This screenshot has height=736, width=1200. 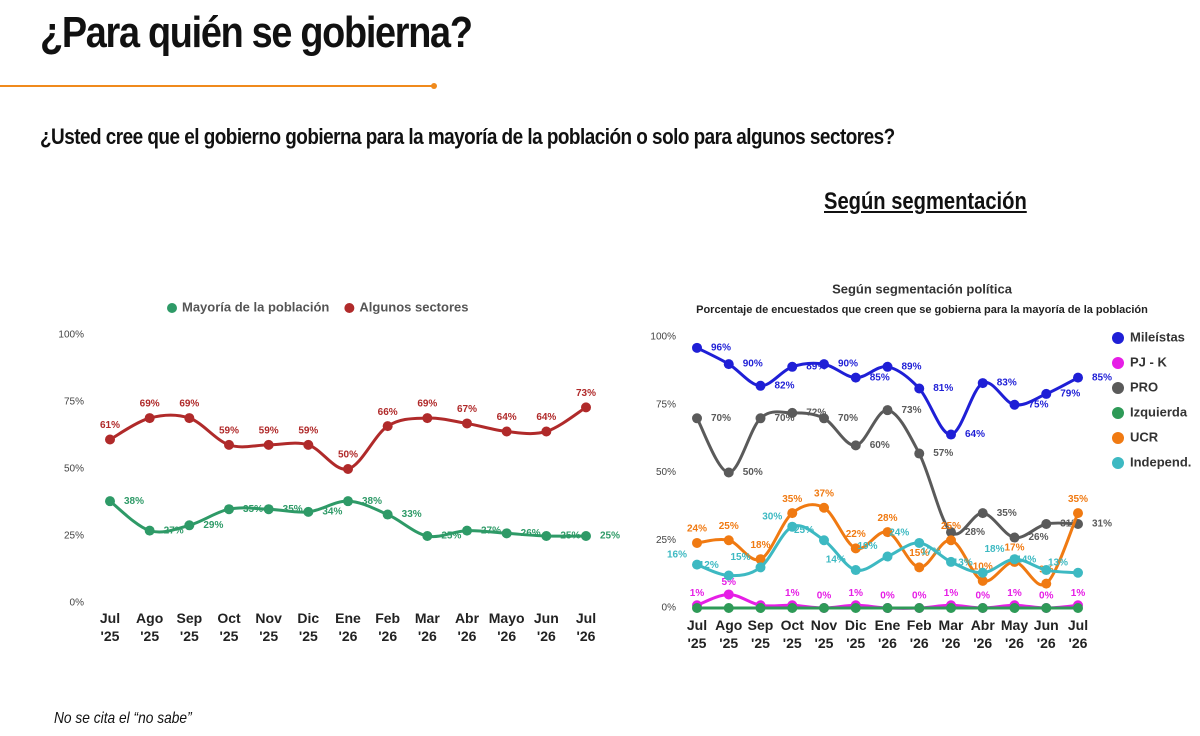 I want to click on data-label: 16%, so click(x=677, y=554).